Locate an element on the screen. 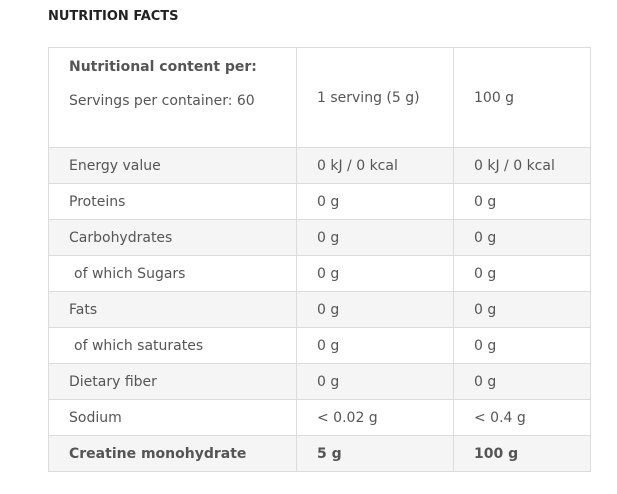 The image size is (617, 494). nutrient-per-serving: 0 kJ / 0 kcal is located at coordinates (375, 165).